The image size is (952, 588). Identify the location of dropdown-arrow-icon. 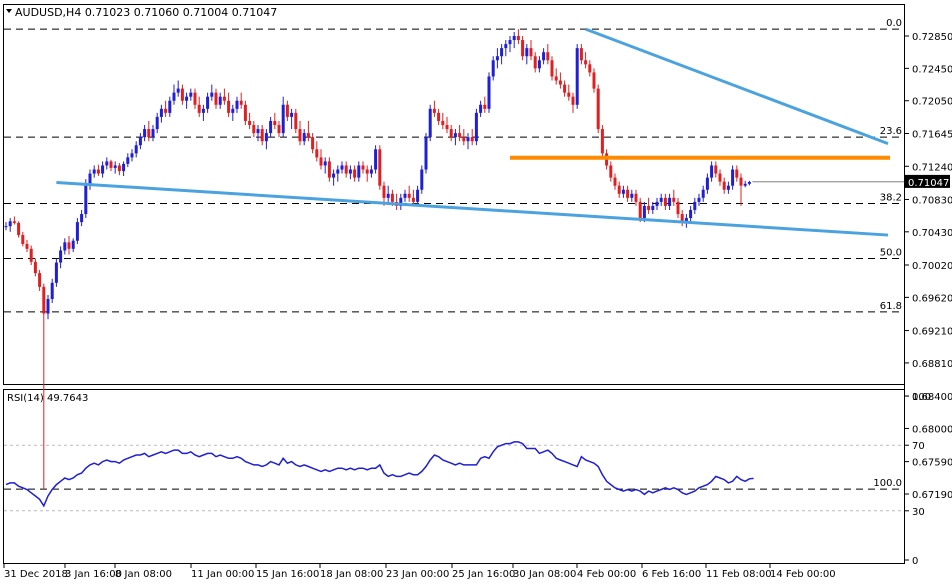
(9, 11).